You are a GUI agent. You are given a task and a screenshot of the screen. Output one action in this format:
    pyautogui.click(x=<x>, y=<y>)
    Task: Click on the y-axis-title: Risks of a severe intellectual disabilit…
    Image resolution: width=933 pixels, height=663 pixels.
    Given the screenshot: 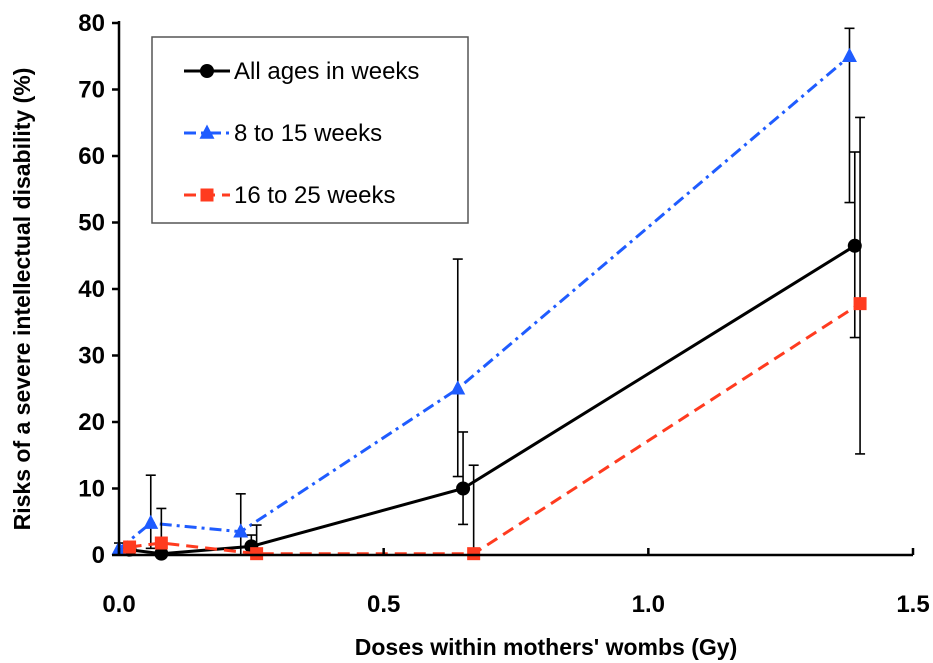 What is the action you would take?
    pyautogui.click(x=22, y=299)
    